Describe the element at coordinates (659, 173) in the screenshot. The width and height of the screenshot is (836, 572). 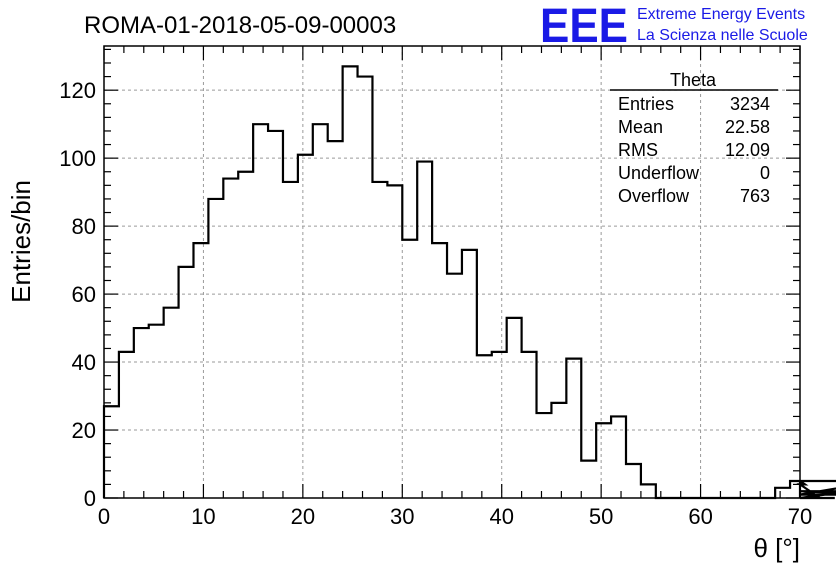
I see `stats-label: Underflow` at that location.